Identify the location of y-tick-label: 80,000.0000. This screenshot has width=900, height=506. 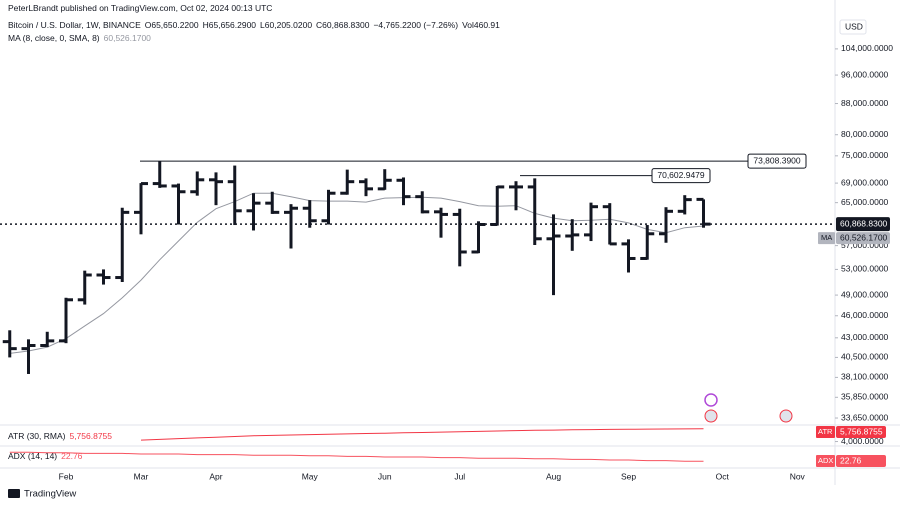
(865, 134).